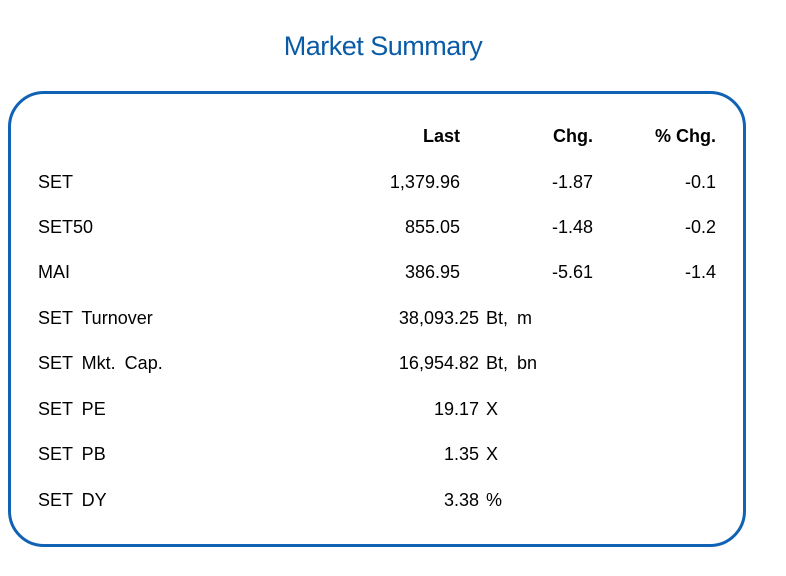 The width and height of the screenshot is (786, 576). Describe the element at coordinates (572, 182) in the screenshot. I see `index-chg-set: -1.87` at that location.